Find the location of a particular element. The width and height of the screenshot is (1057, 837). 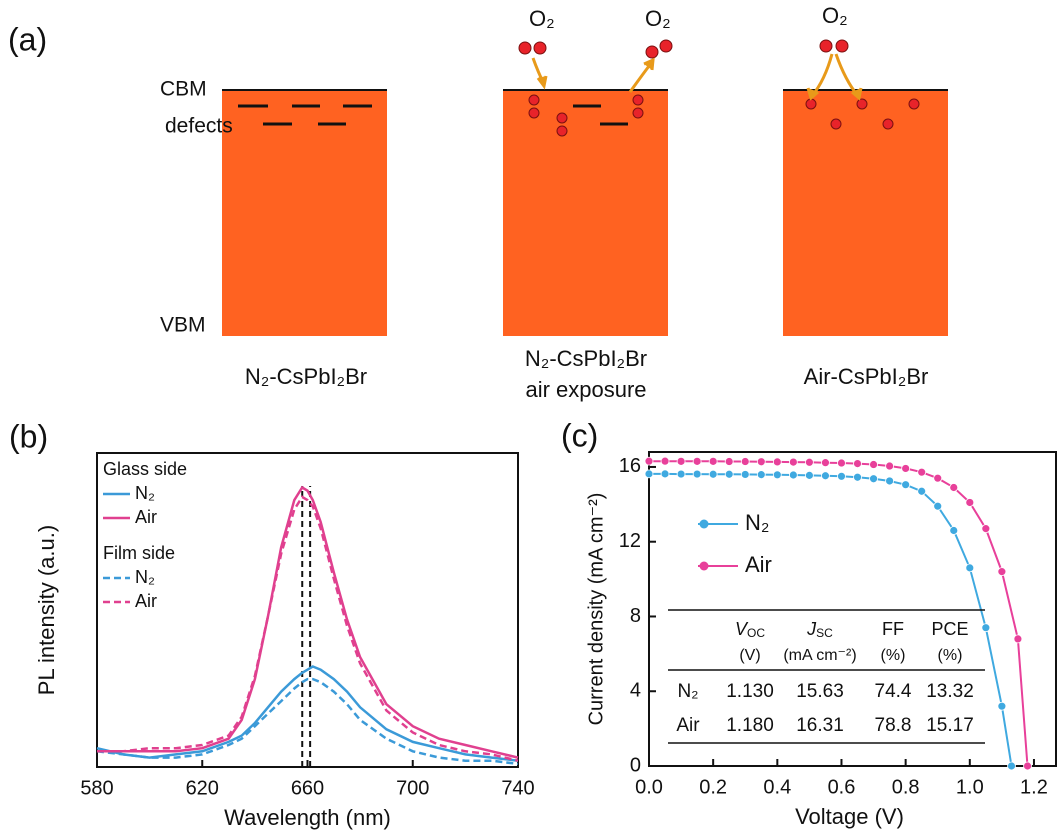

legend-title: Film side is located at coordinates (139, 553).